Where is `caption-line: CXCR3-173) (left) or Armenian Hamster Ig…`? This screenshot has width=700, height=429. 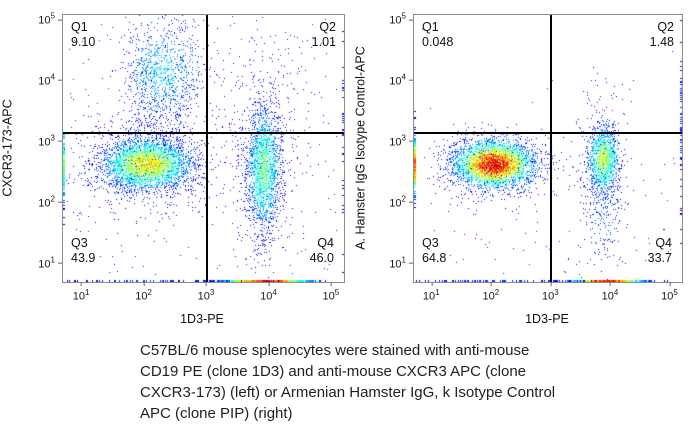
caption-line: CXCR3-173) (left) or Armenian Hamster Ig… is located at coordinates (348, 392).